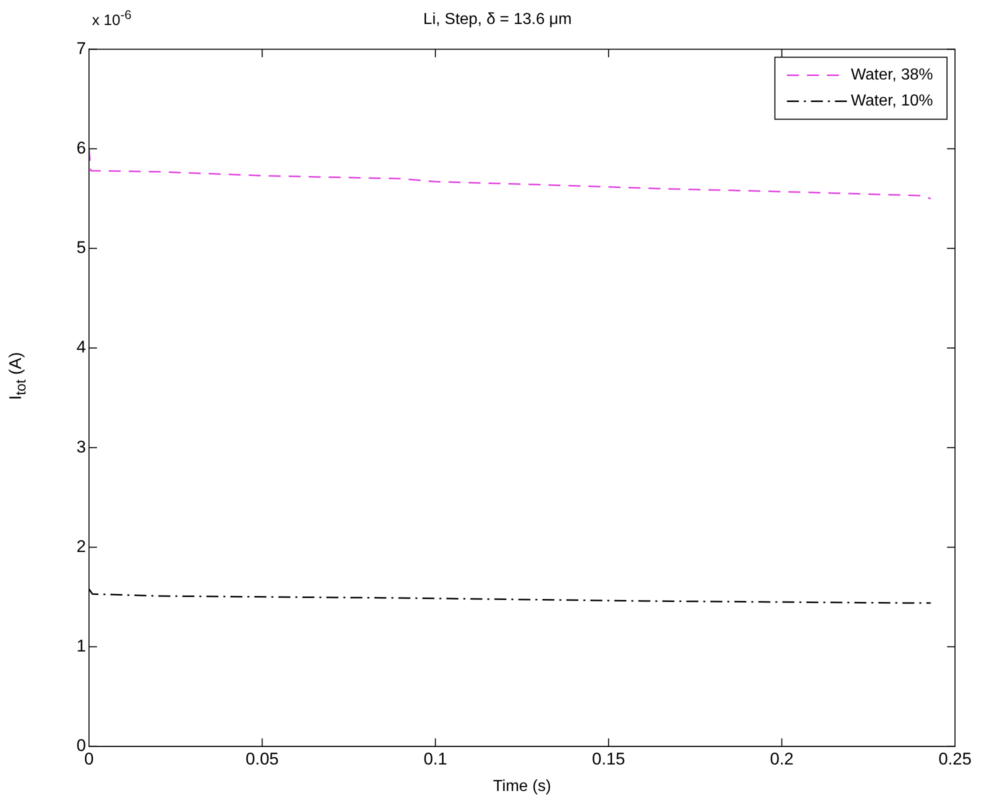 This screenshot has height=810, width=987. Describe the element at coordinates (891, 75) in the screenshot. I see `legend-label: Water, 38%` at that location.